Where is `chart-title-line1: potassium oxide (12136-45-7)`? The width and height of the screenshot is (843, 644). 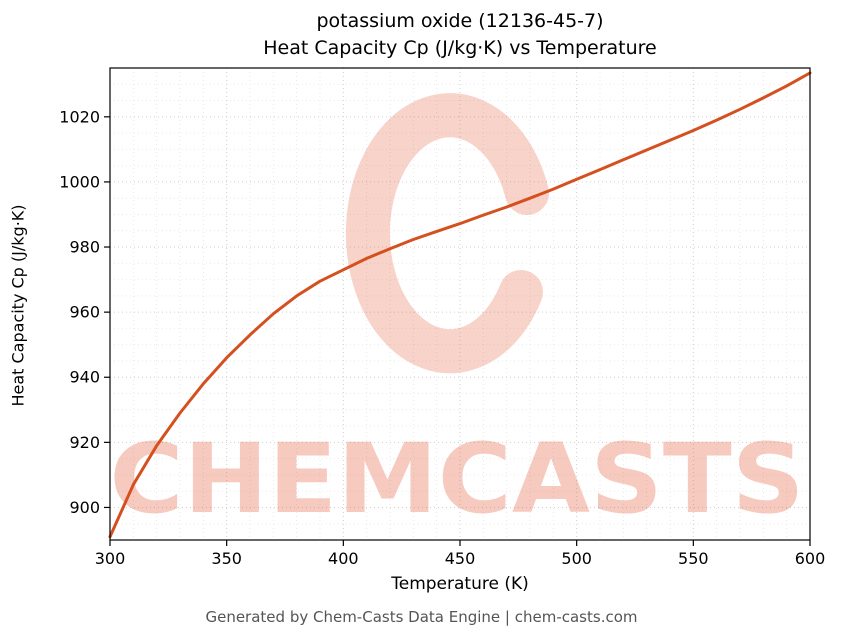
chart-title-line1: potassium oxide (12136-45-7) is located at coordinates (460, 21).